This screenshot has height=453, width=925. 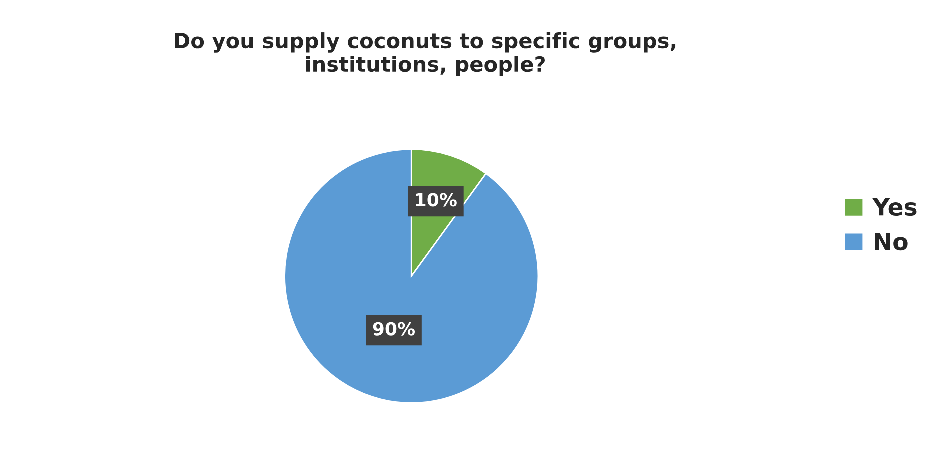 I want to click on data-label: 90%, so click(x=394, y=329).